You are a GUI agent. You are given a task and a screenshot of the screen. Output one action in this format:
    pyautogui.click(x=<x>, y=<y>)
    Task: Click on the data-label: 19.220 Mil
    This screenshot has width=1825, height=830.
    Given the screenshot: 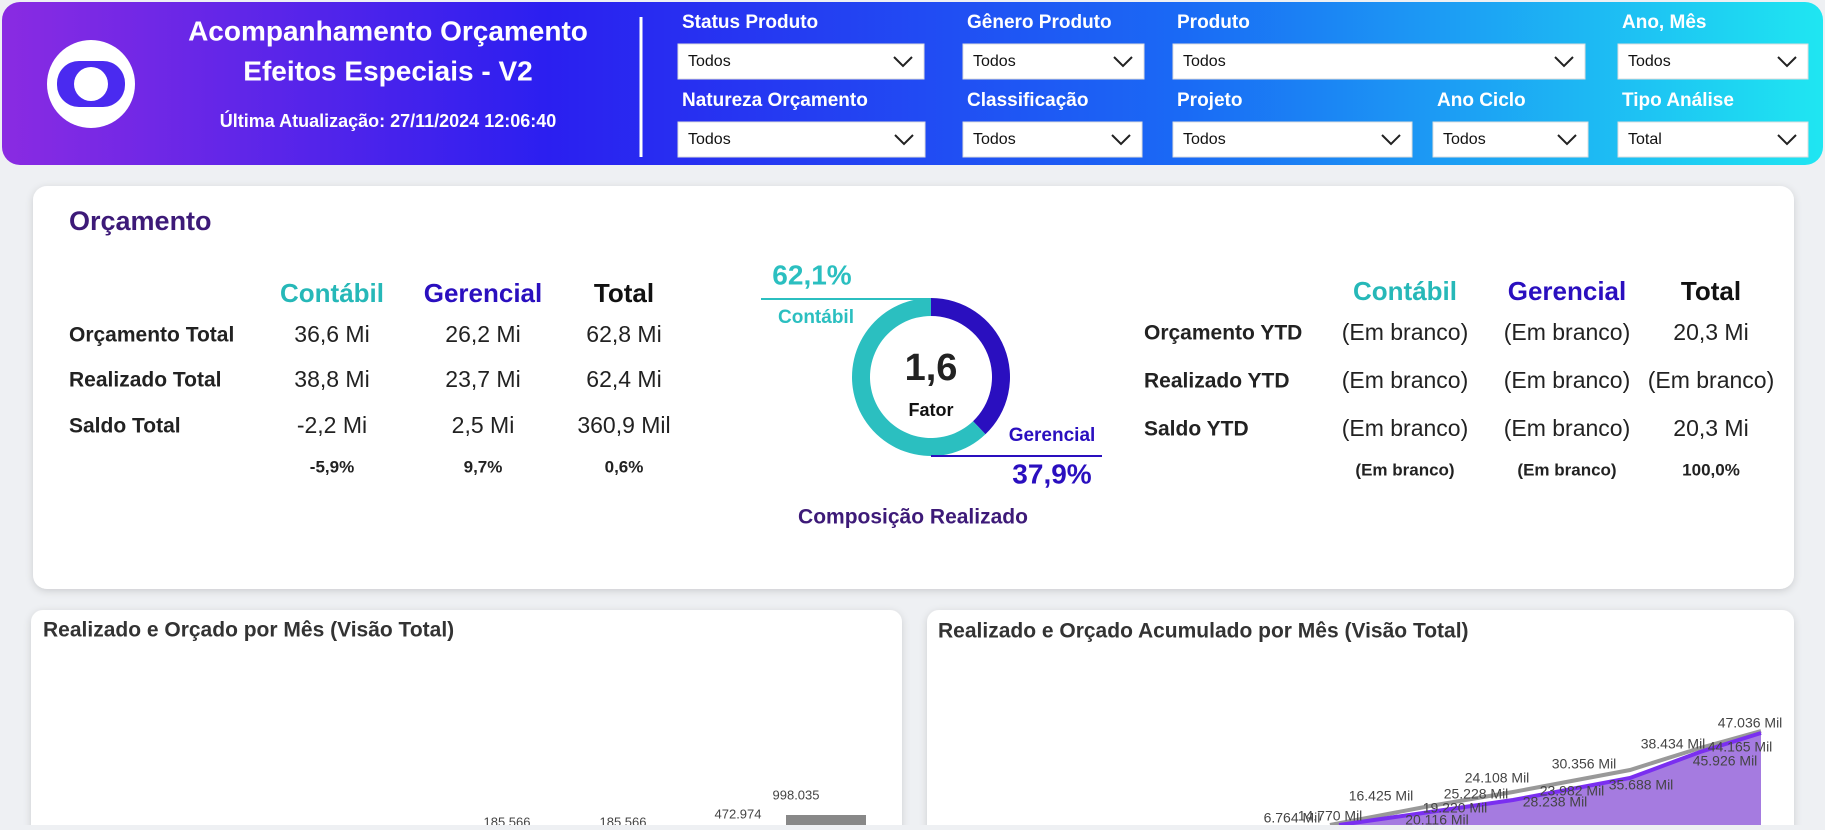 What is the action you would take?
    pyautogui.click(x=1455, y=808)
    